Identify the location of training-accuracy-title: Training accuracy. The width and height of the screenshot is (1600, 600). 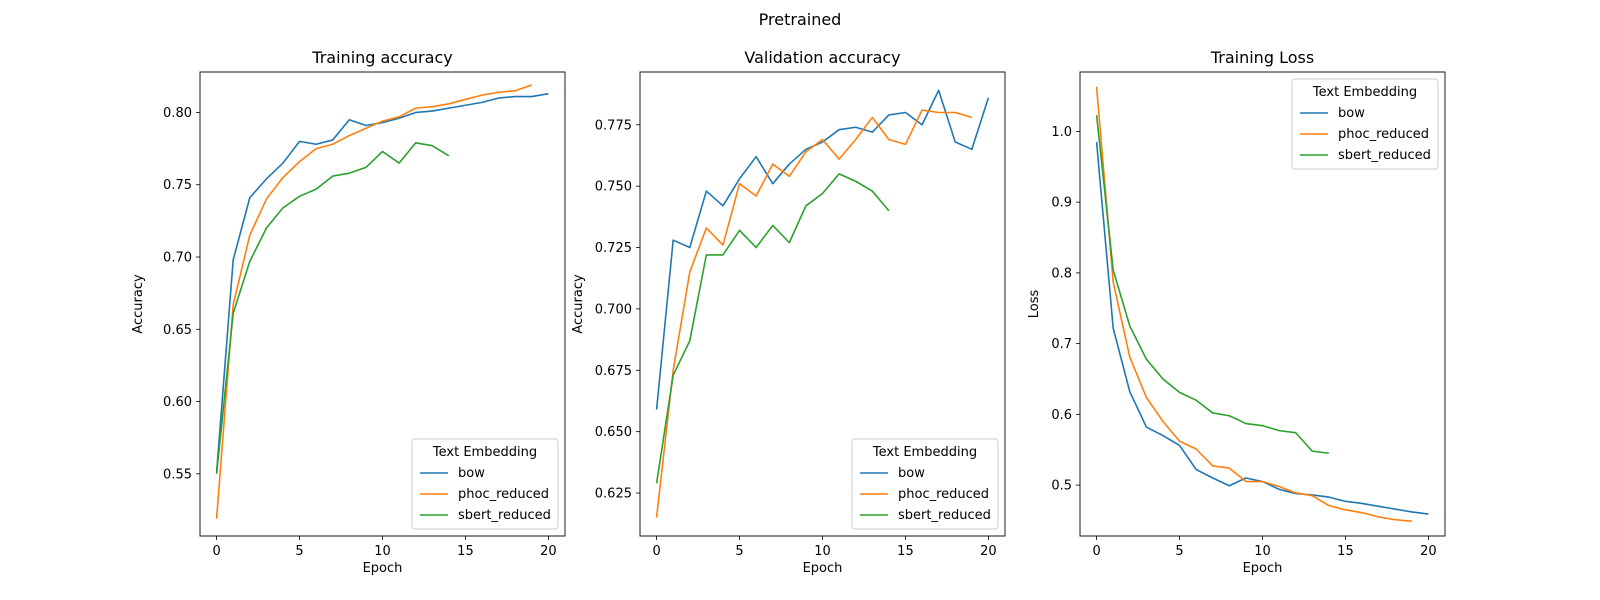
(381, 57).